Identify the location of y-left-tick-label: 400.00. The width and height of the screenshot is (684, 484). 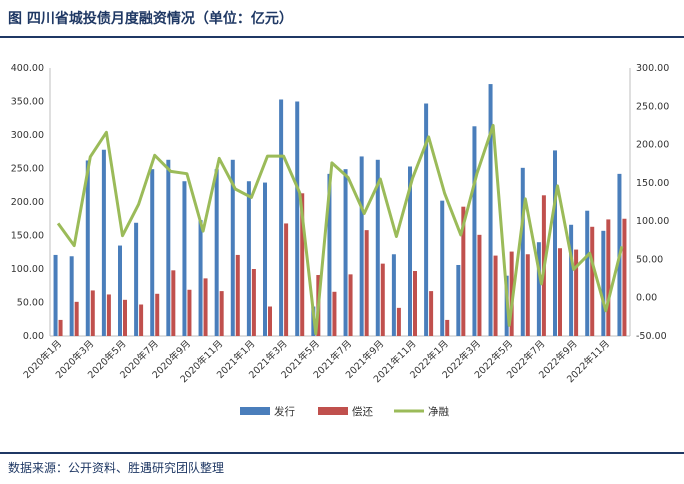
(27, 68).